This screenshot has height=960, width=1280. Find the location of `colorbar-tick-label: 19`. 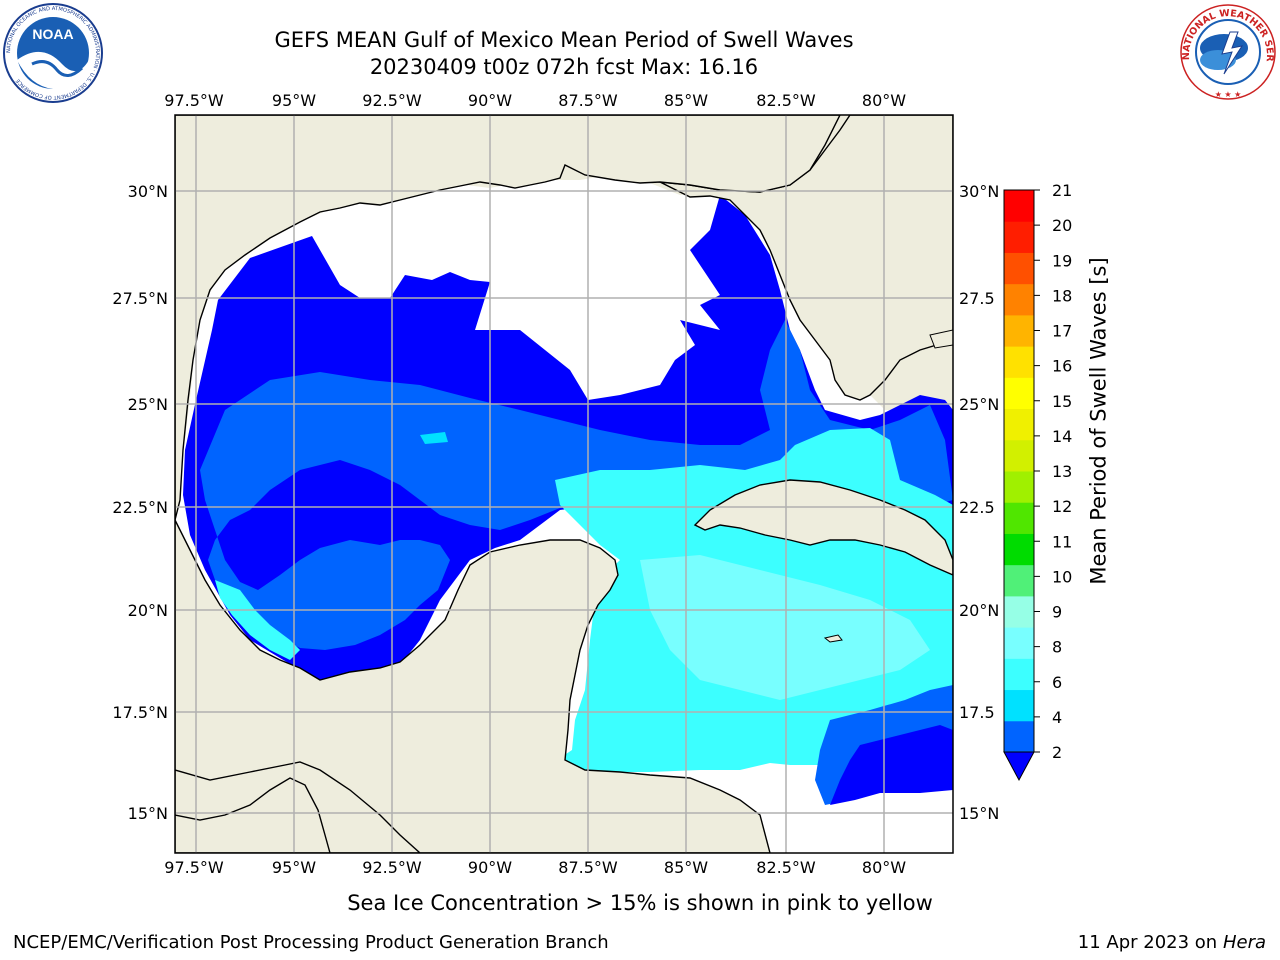

colorbar-tick-label: 19 is located at coordinates (1062, 260).